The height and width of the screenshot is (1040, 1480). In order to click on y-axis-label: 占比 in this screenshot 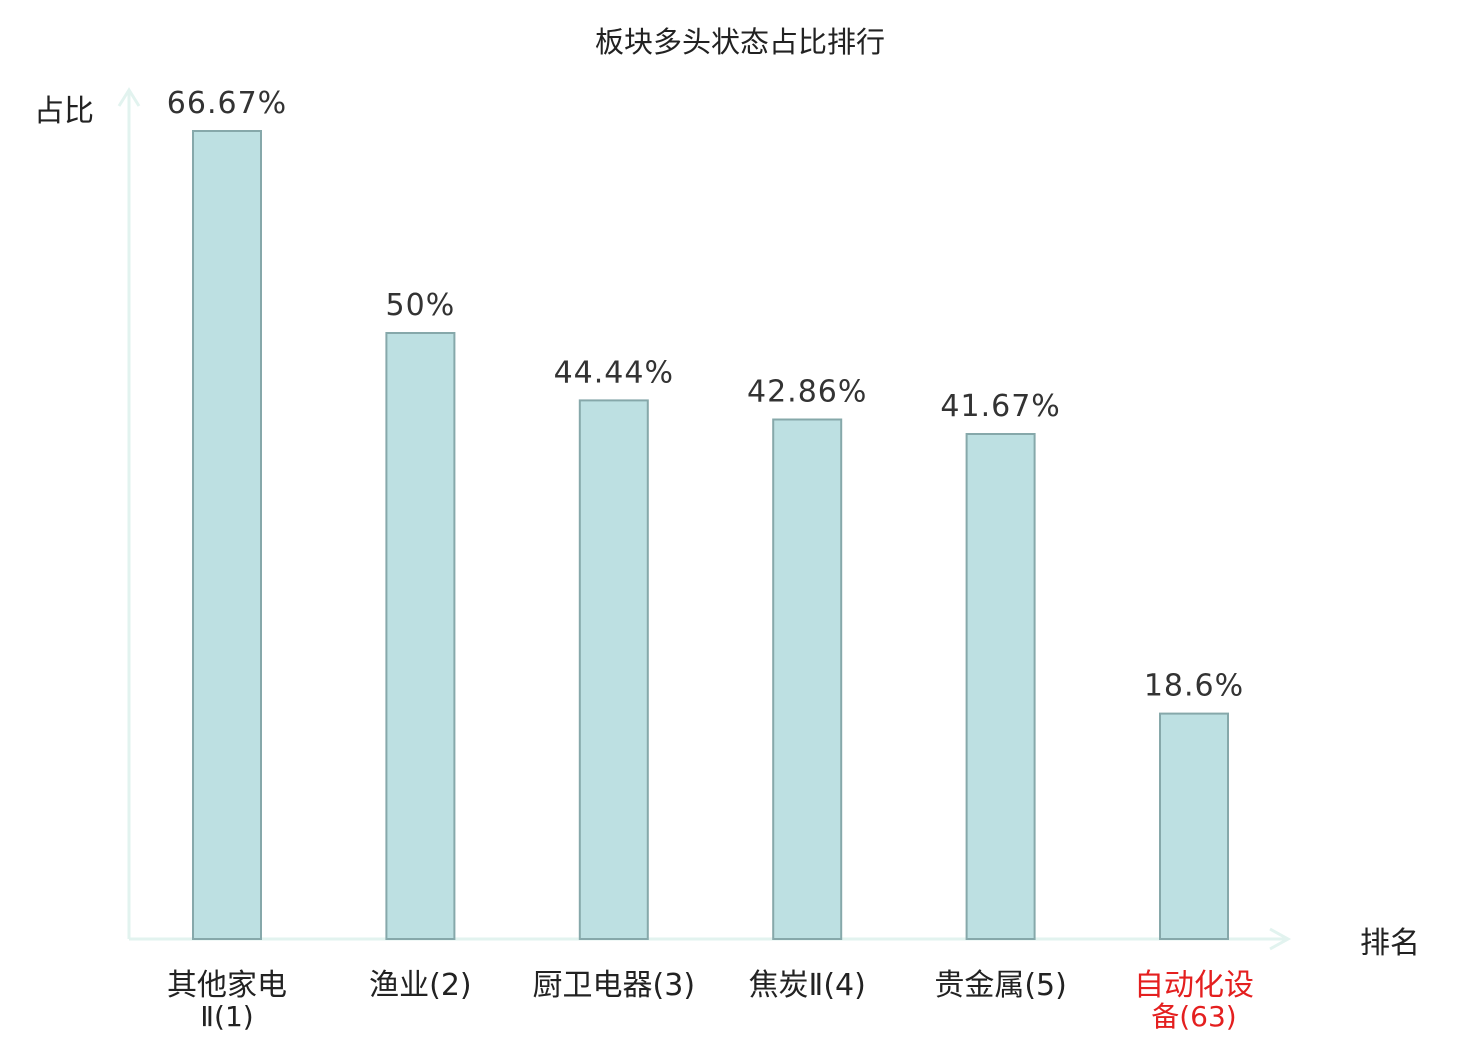, I will do `click(64, 111)`.